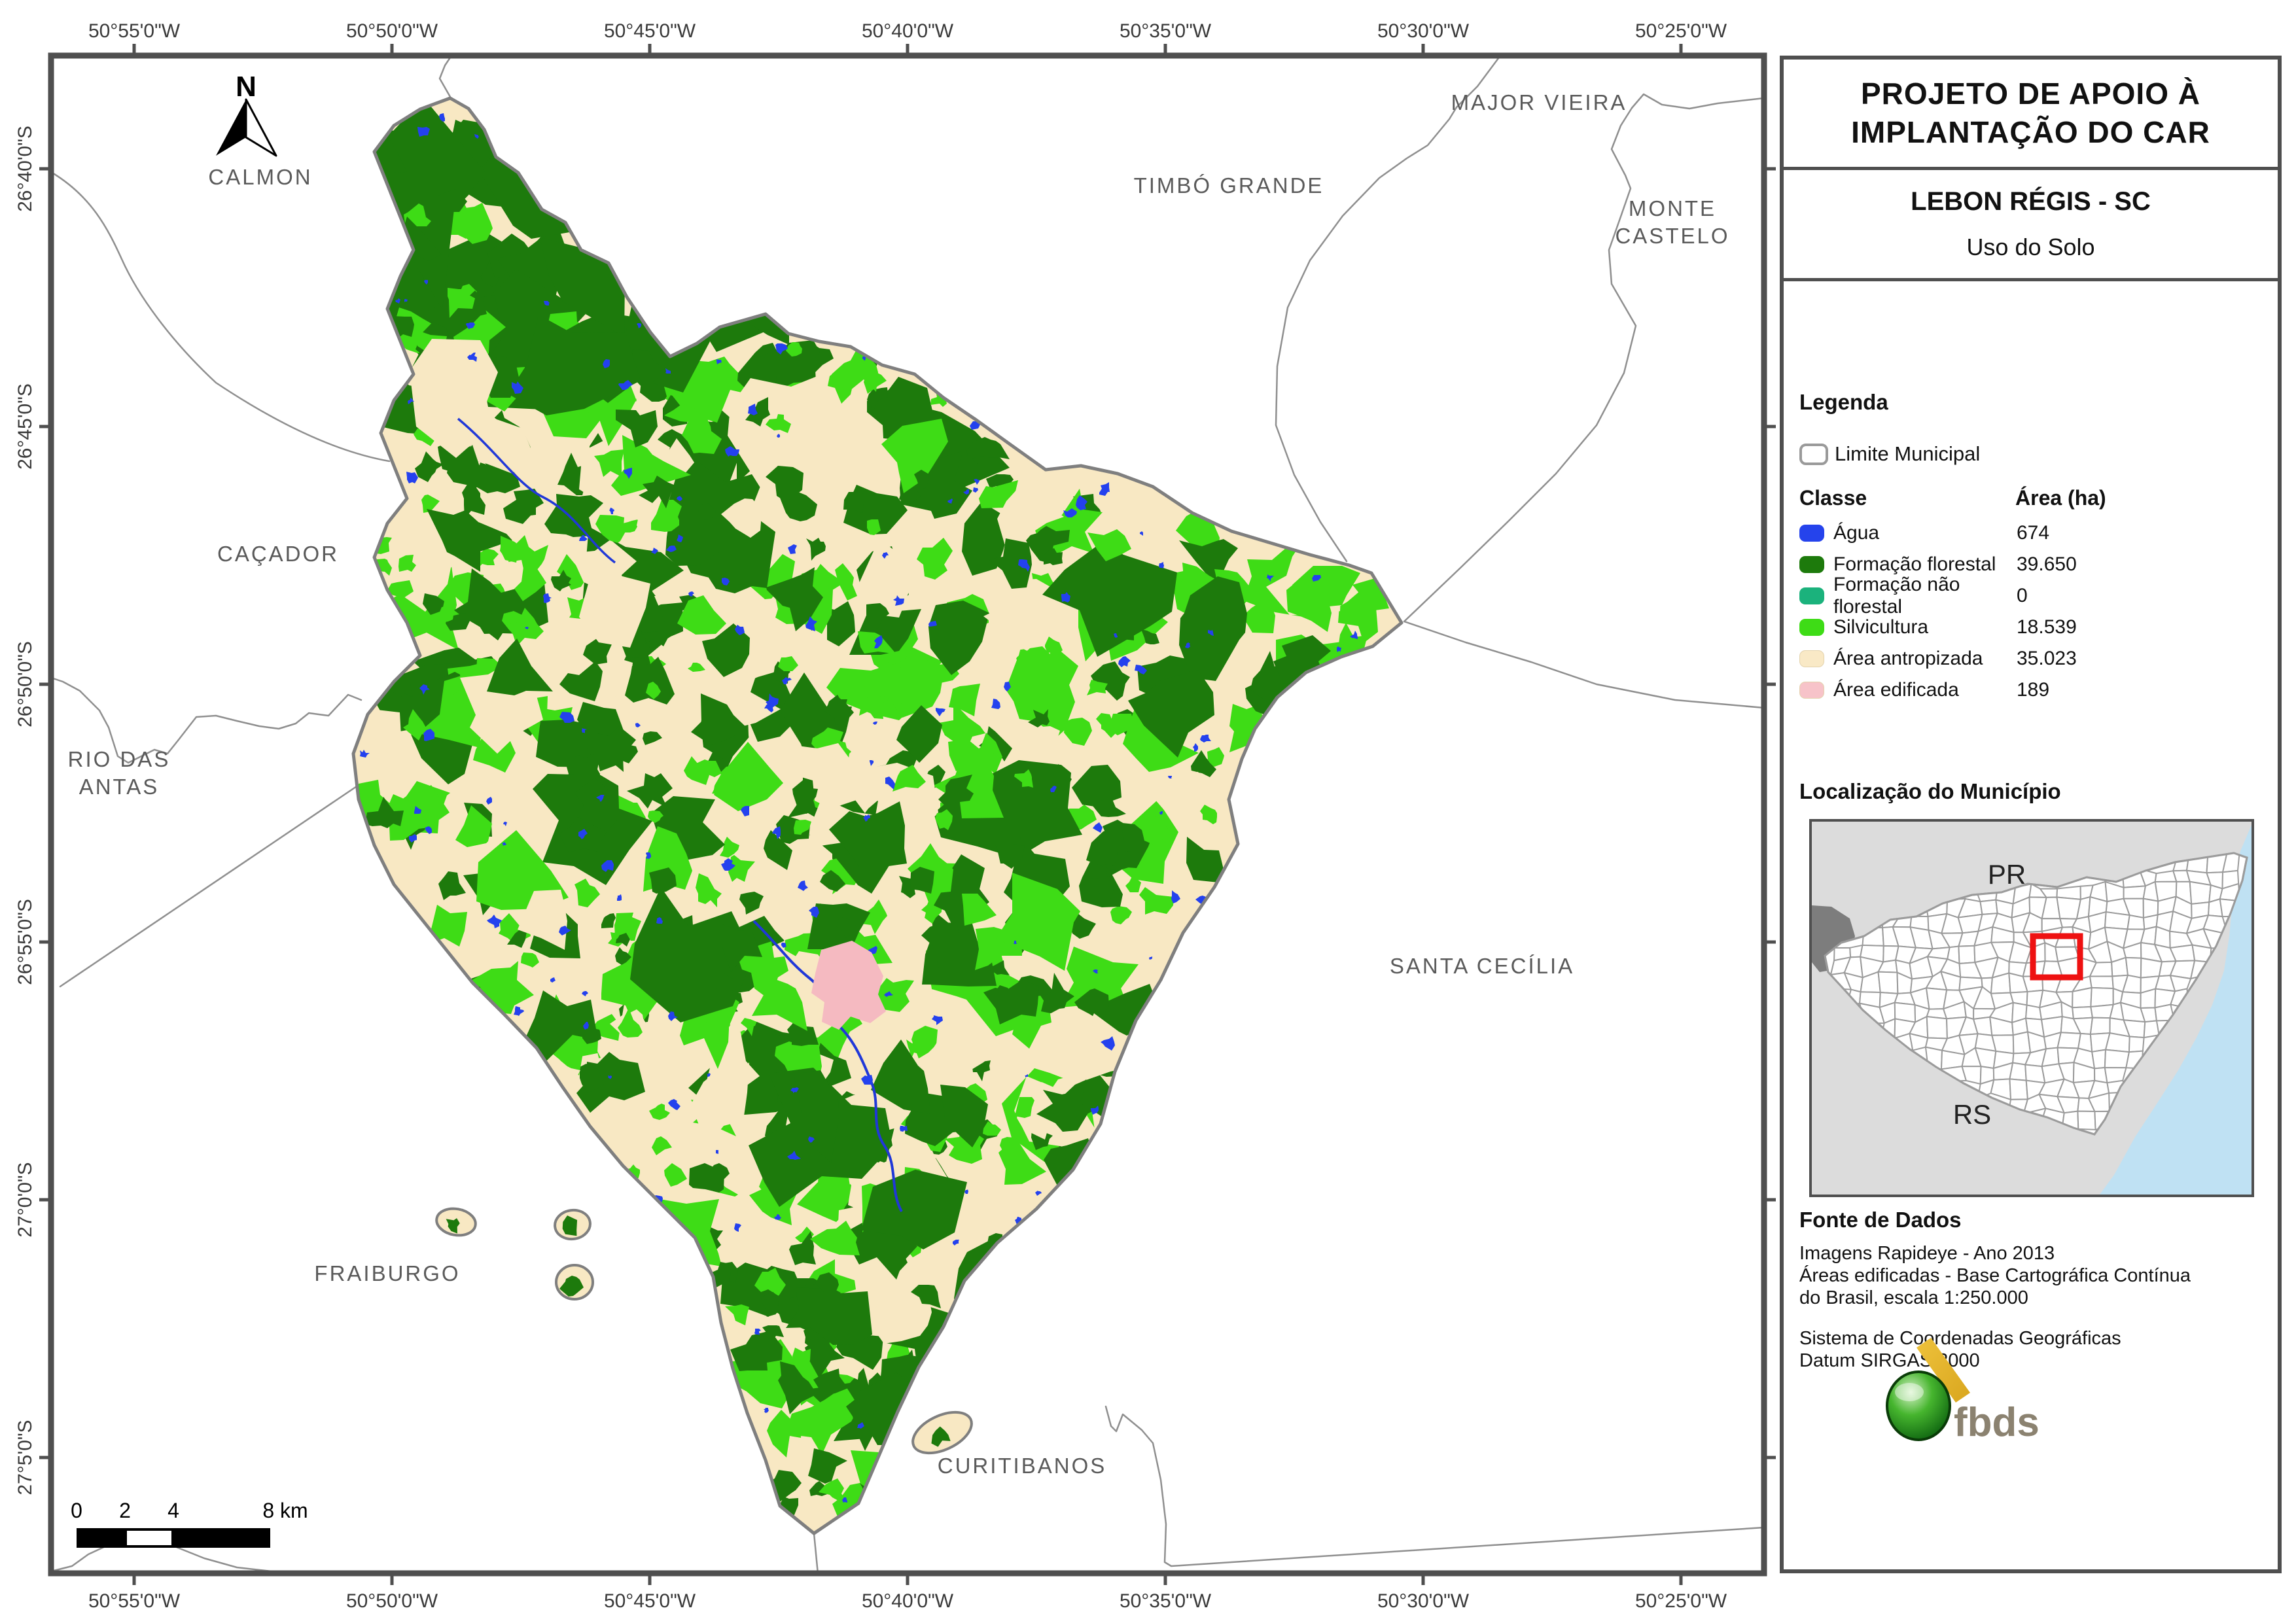 Image resolution: width=2296 pixels, height=1623 pixels. Describe the element at coordinates (2035, 992) in the screenshot. I see `inset-cell-grid` at that location.